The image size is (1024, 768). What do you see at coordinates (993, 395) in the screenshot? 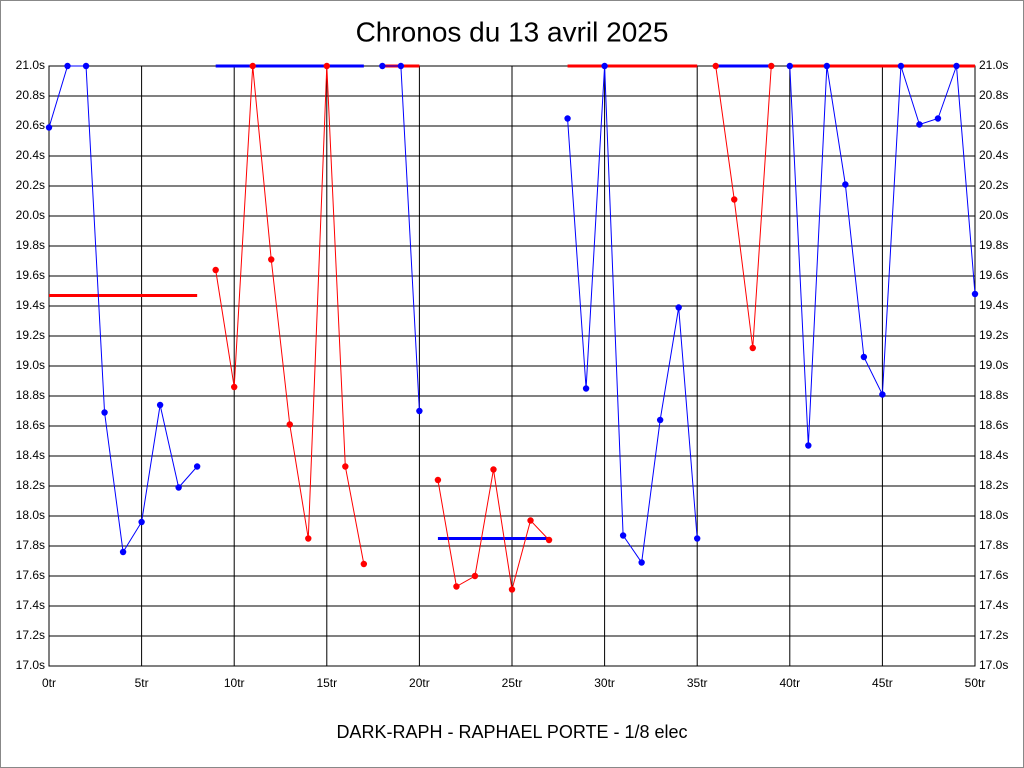
I see `y2-tick-label: 18.8s` at bounding box center [993, 395].